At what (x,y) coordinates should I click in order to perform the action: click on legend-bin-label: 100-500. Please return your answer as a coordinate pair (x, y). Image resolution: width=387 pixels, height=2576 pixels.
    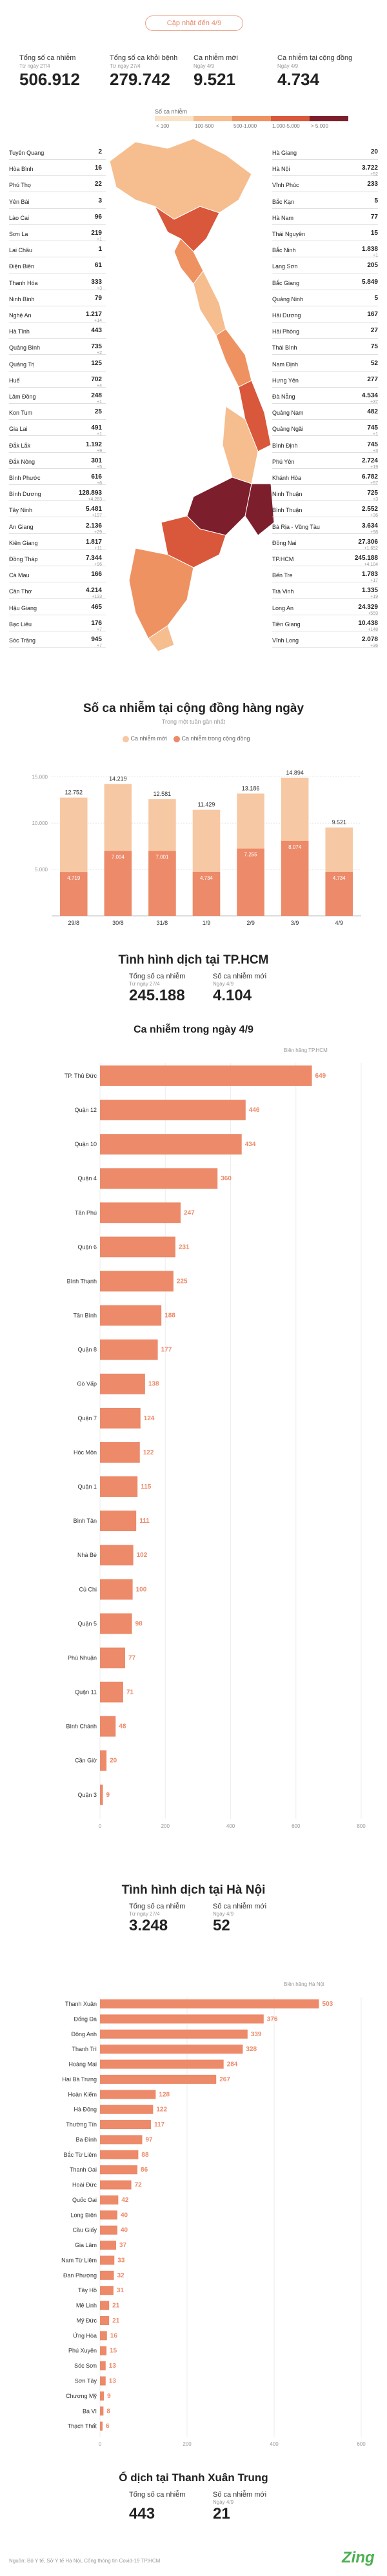
    Looking at the image, I should click on (205, 126).